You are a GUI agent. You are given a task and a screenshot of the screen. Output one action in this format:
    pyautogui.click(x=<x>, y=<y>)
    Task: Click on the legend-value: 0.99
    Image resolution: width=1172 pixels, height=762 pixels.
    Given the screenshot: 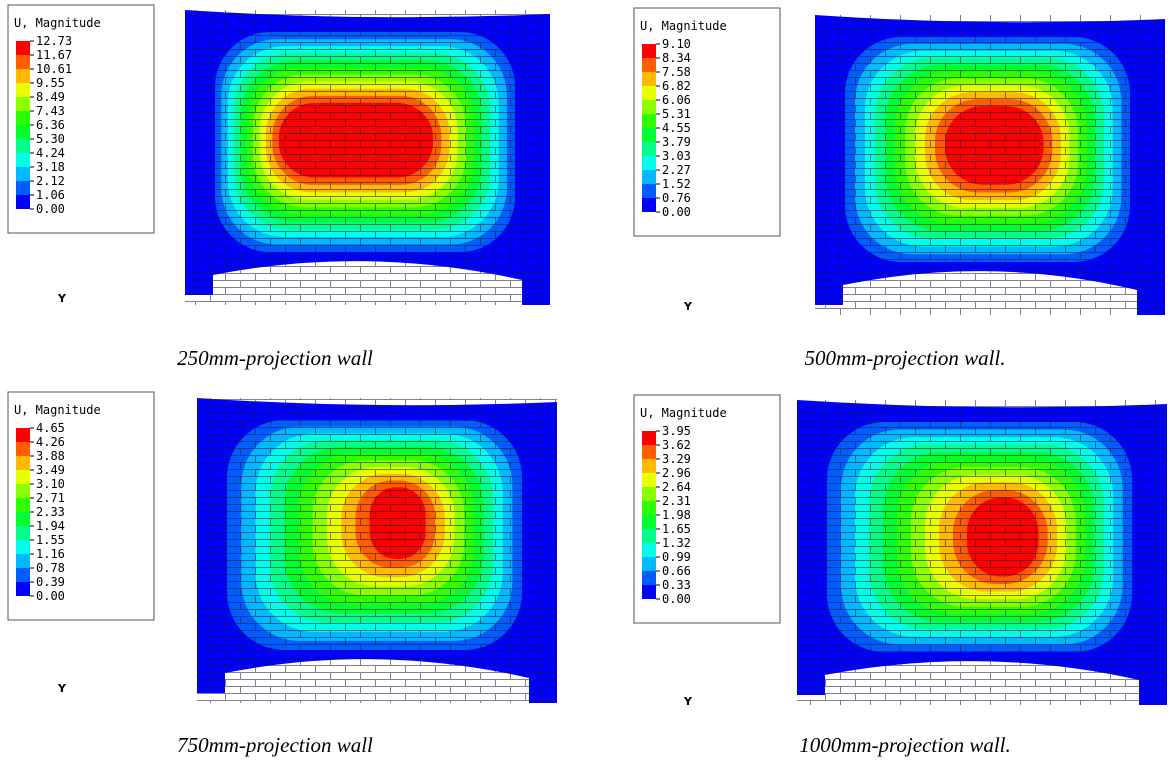 What is the action you would take?
    pyautogui.click(x=676, y=557)
    